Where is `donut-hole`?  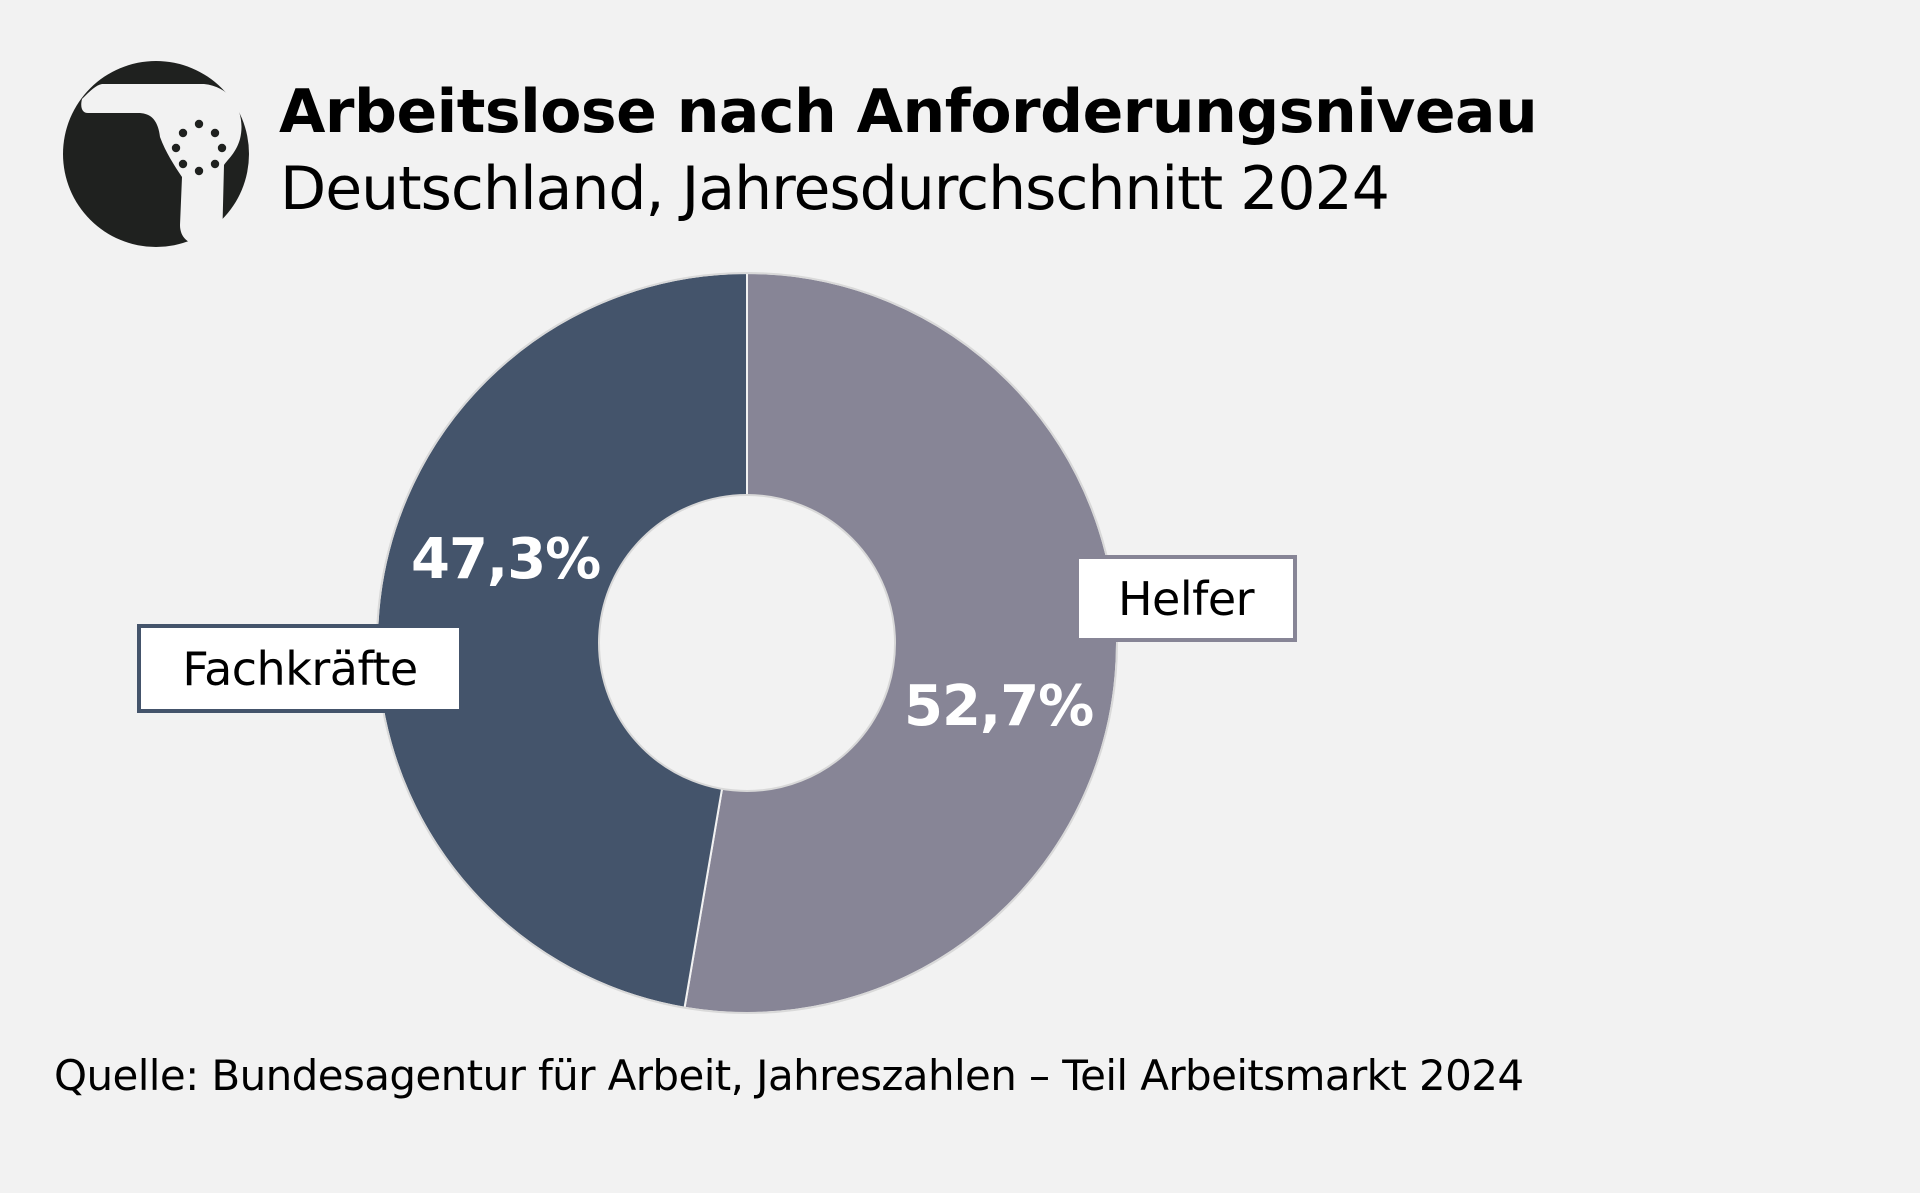
donut-hole is located at coordinates (747, 643).